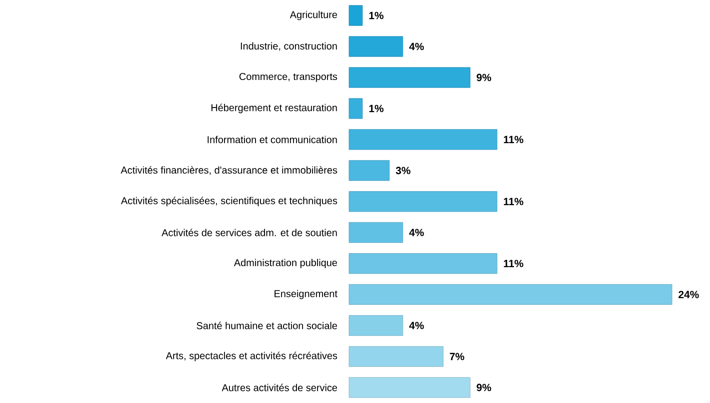 The width and height of the screenshot is (710, 403). Describe the element at coordinates (314, 15) in the screenshot. I see `y-tick-label: Agriculture` at that location.